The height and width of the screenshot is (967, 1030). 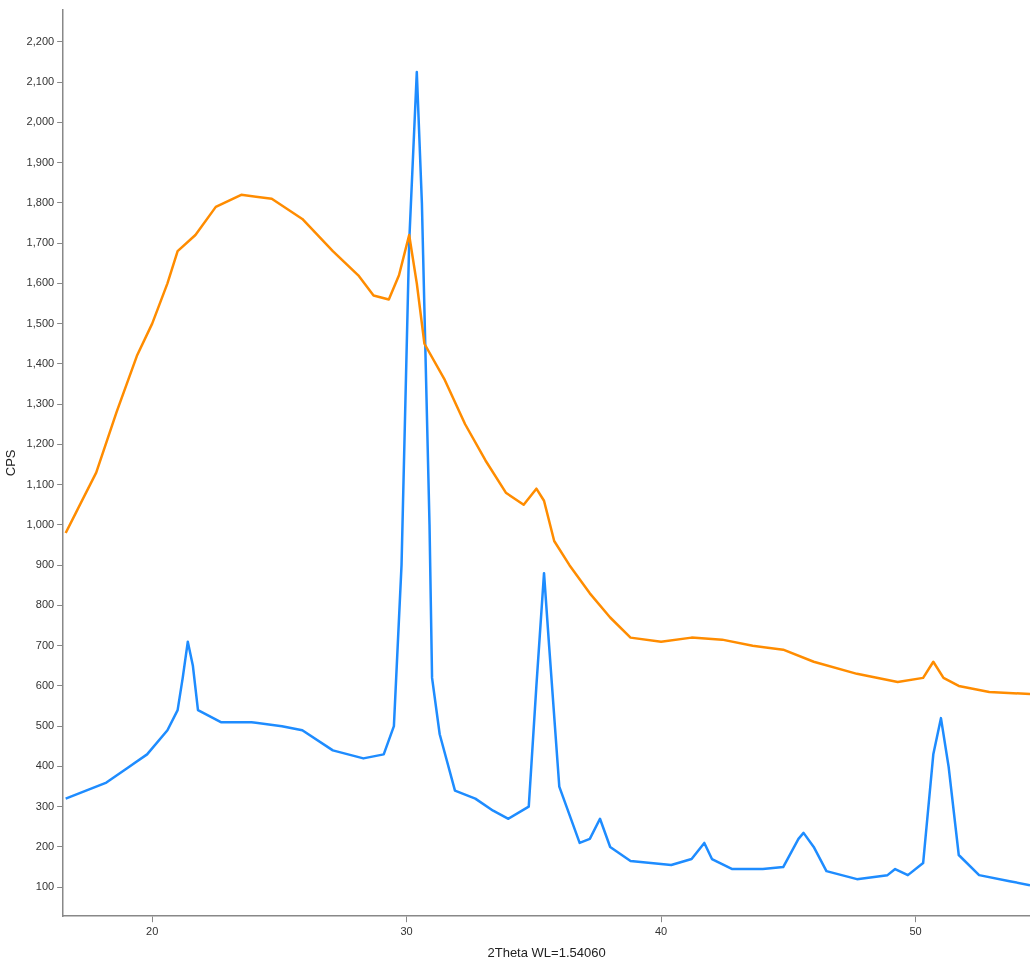 I want to click on y-tick-label: 200, so click(x=45, y=845).